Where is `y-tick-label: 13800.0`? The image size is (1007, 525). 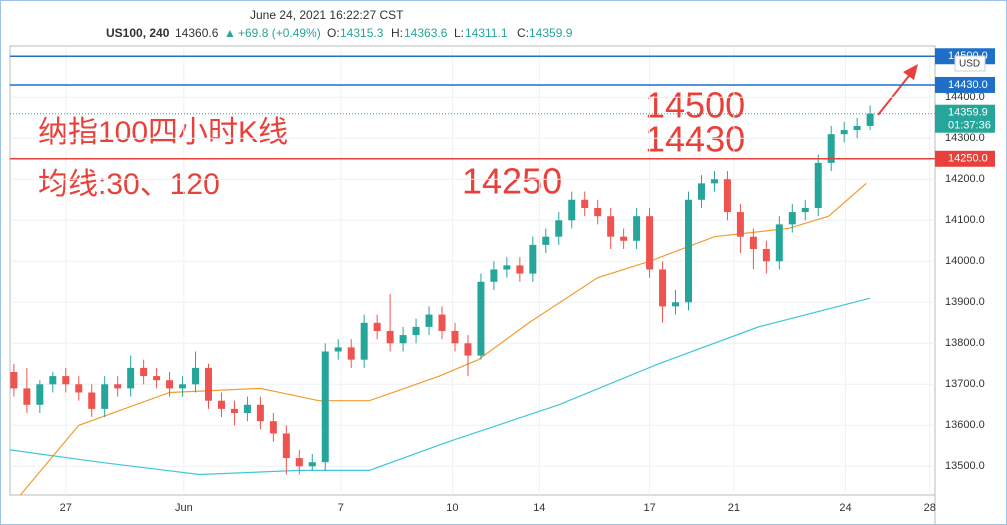
y-tick-label: 13800.0 is located at coordinates (965, 343).